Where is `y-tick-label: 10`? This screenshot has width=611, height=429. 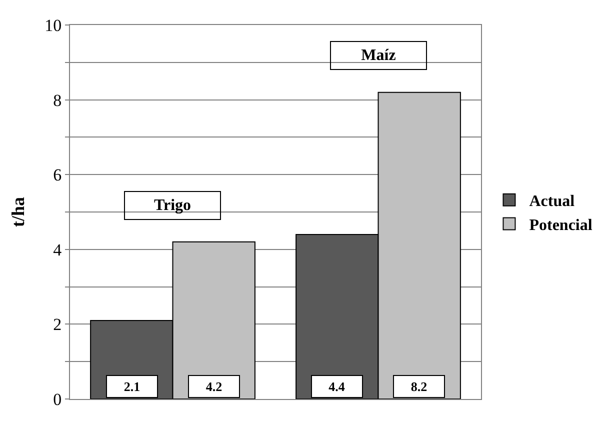
y-tick-label: 10 is located at coordinates (53, 25).